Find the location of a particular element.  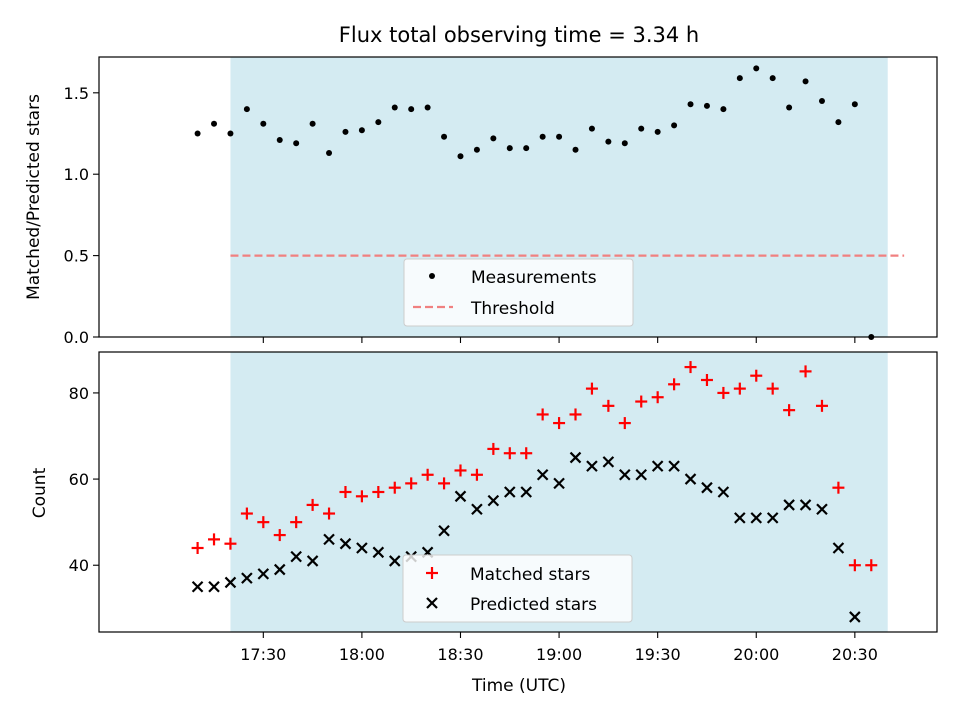

count-y-axis-label: Count is located at coordinates (40, 492).